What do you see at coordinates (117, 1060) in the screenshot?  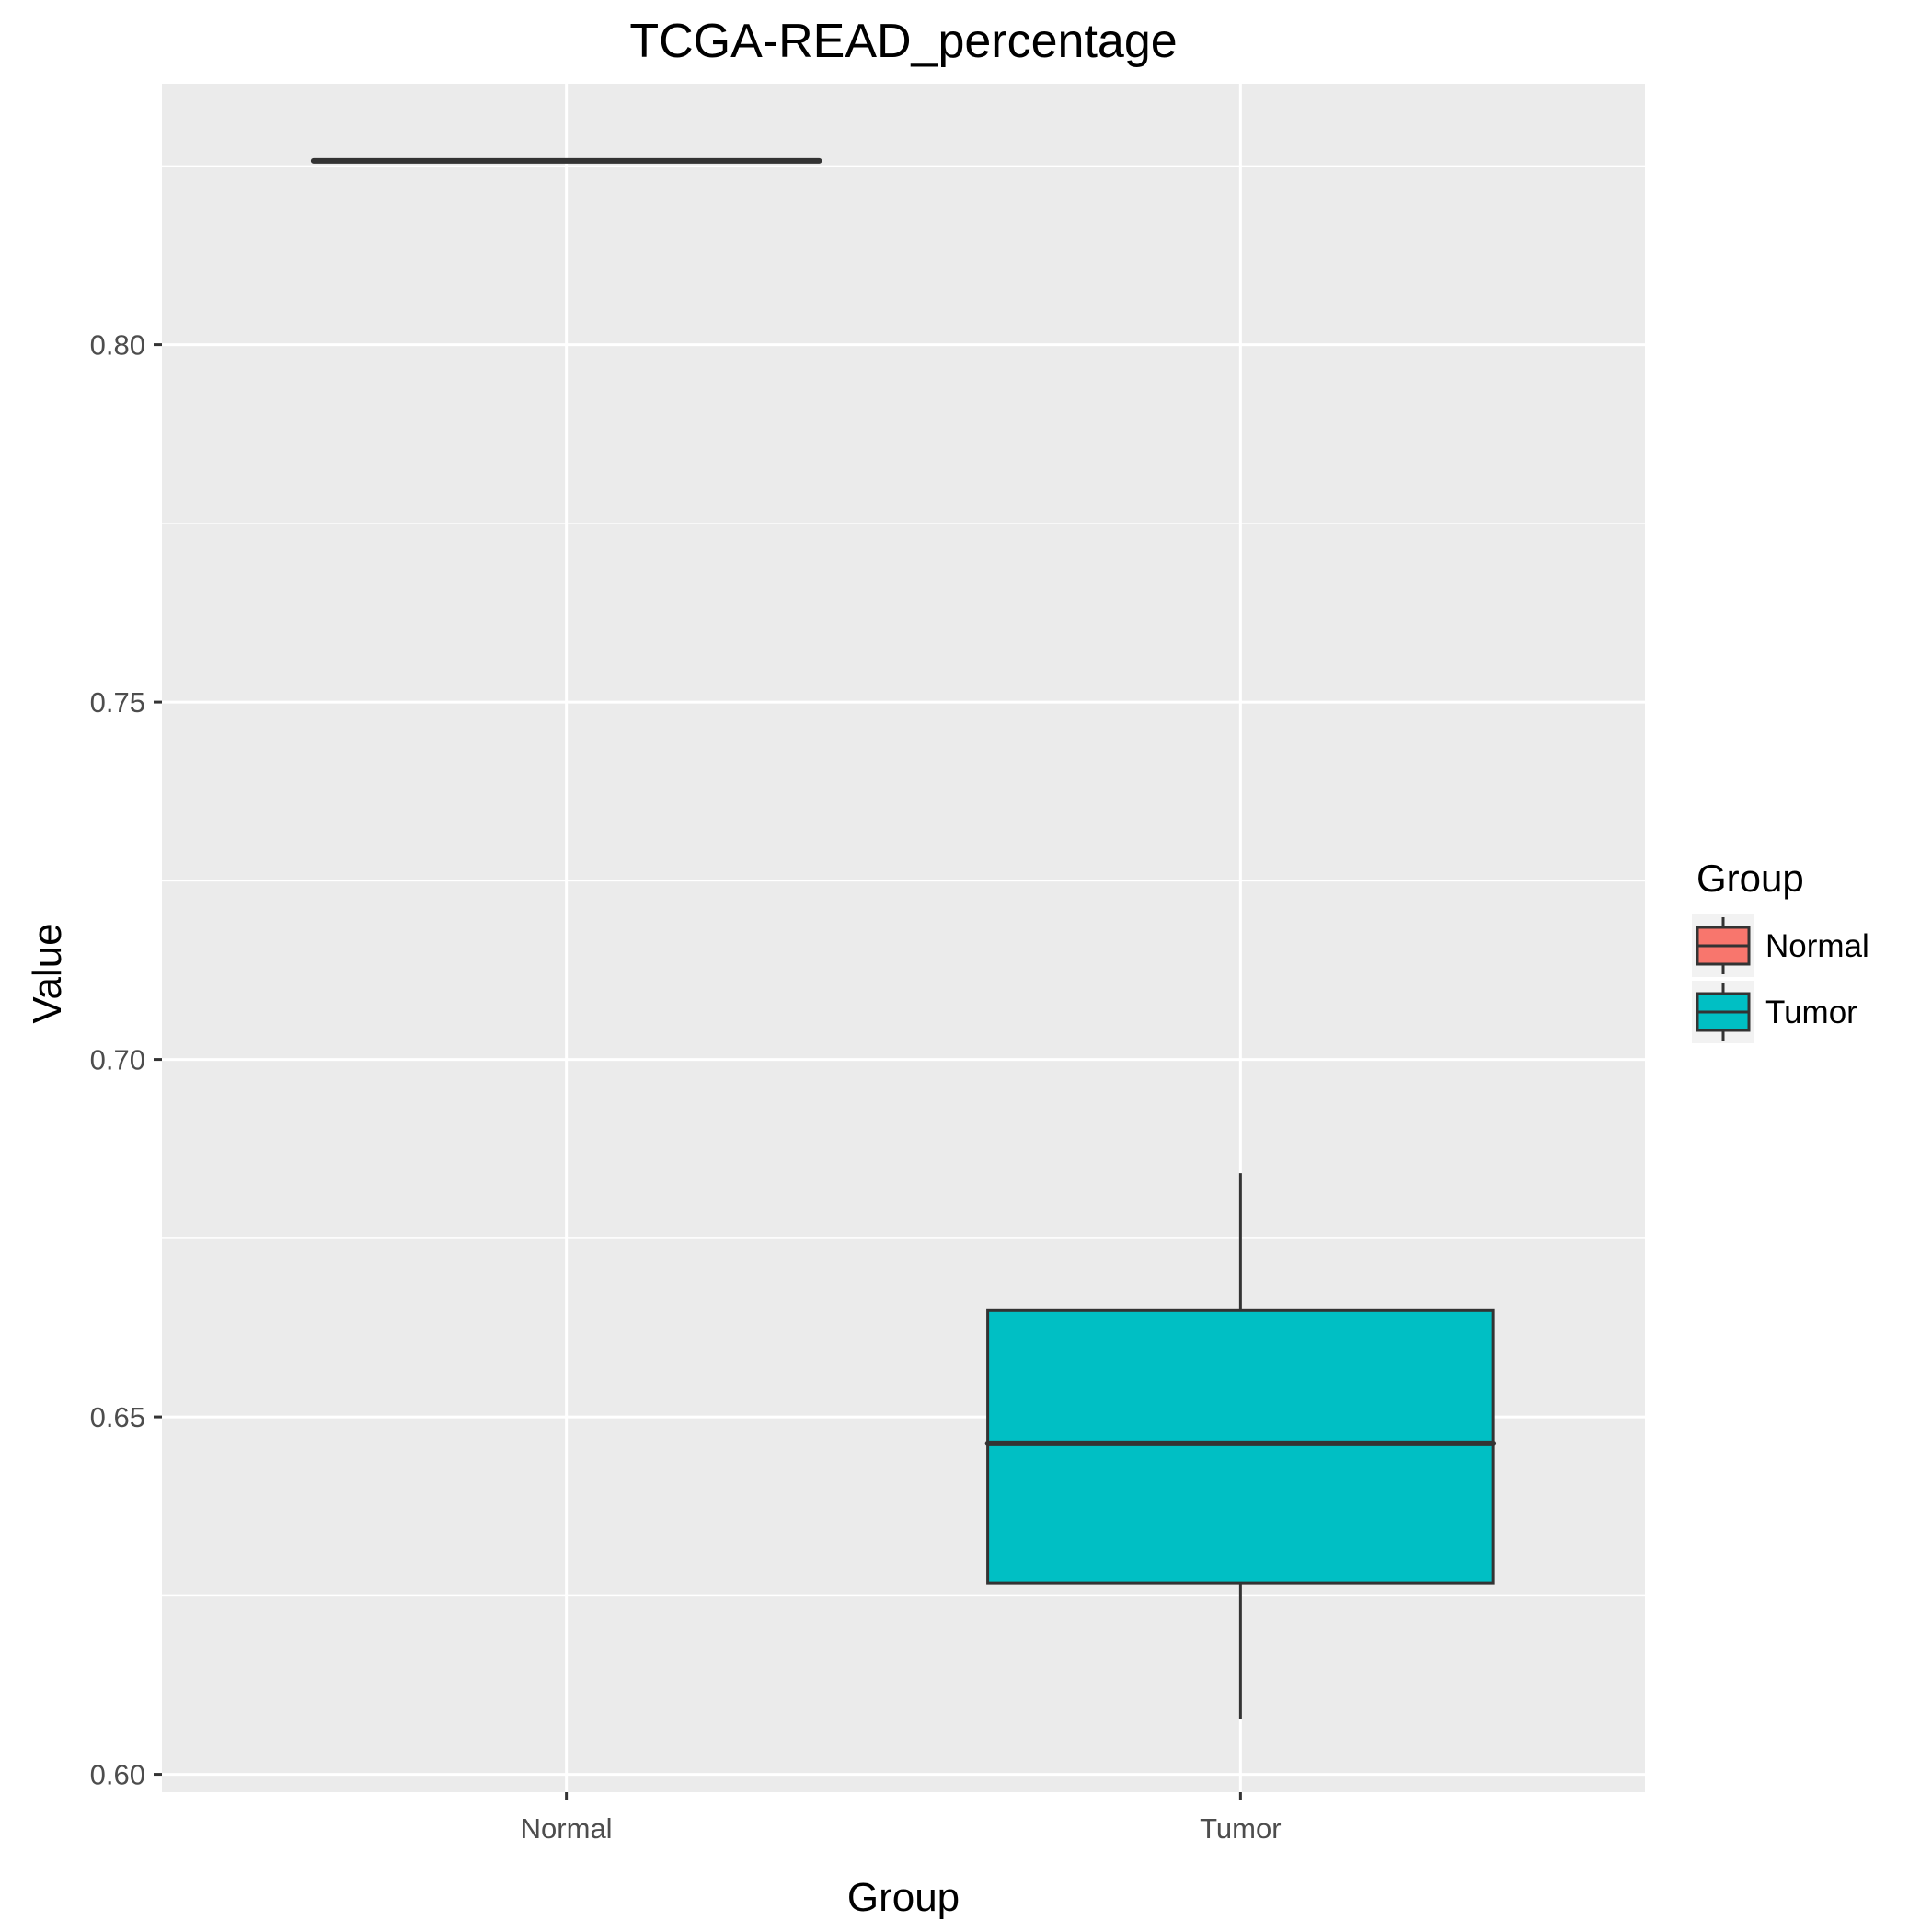 I see `y-tick-label: 0.70` at bounding box center [117, 1060].